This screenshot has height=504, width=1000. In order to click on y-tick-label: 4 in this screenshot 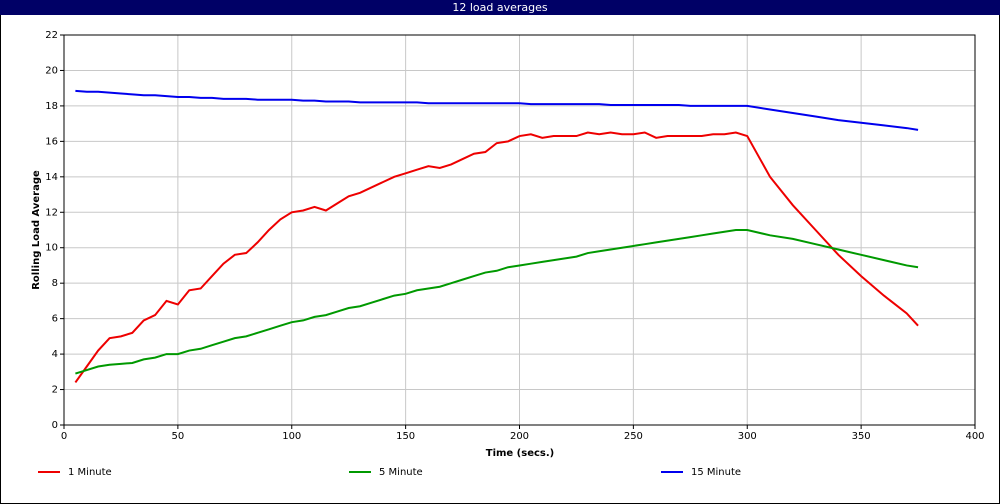, I will do `click(55, 354)`.